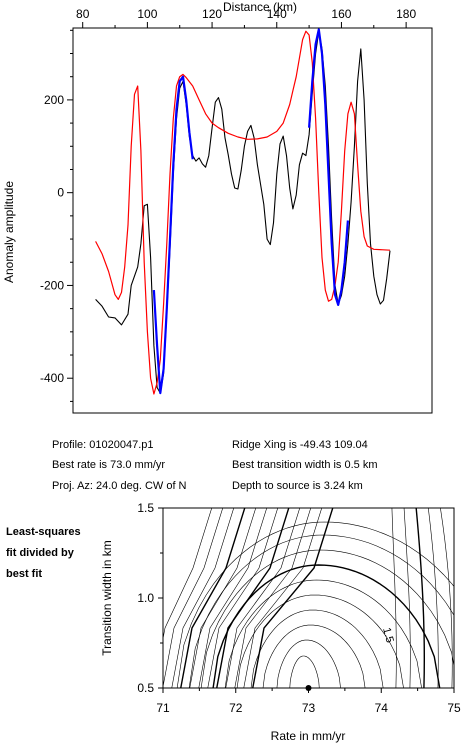 The image size is (467, 745). I want to click on profile-x-tick-label: 120, so click(212, 14).